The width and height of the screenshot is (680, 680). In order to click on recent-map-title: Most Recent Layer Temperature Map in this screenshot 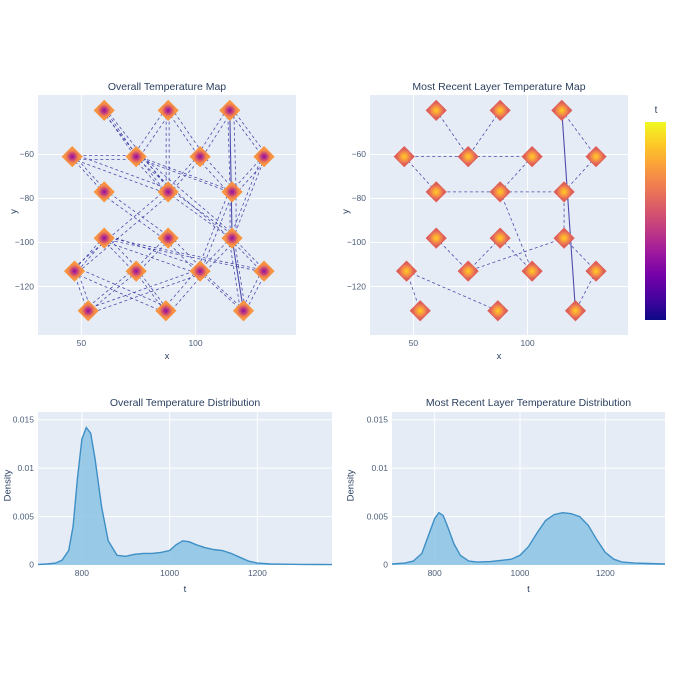, I will do `click(499, 87)`.